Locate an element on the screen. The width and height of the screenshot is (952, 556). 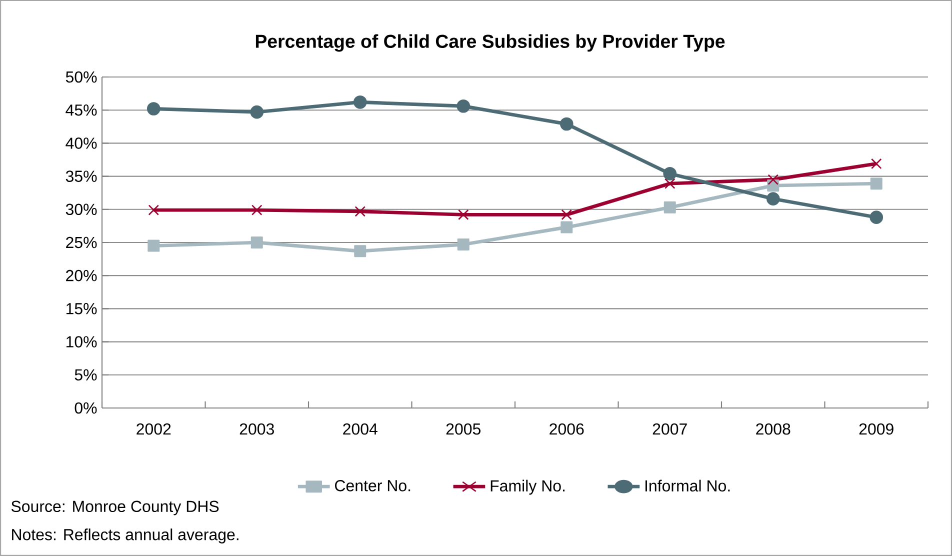
y-tick-label: 20% is located at coordinates (81, 276).